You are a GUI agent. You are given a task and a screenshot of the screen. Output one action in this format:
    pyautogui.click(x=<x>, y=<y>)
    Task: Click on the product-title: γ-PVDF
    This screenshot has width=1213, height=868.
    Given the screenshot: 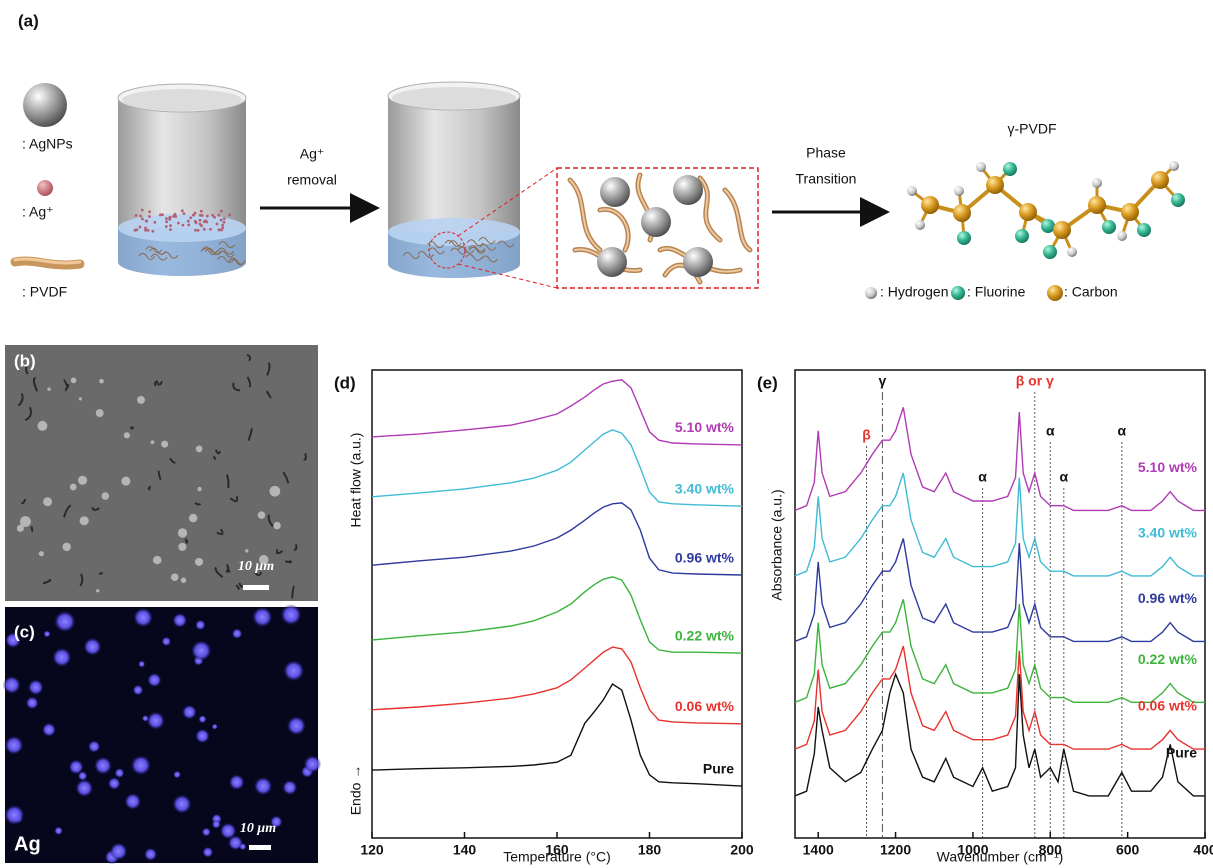 What is the action you would take?
    pyautogui.click(x=1032, y=129)
    